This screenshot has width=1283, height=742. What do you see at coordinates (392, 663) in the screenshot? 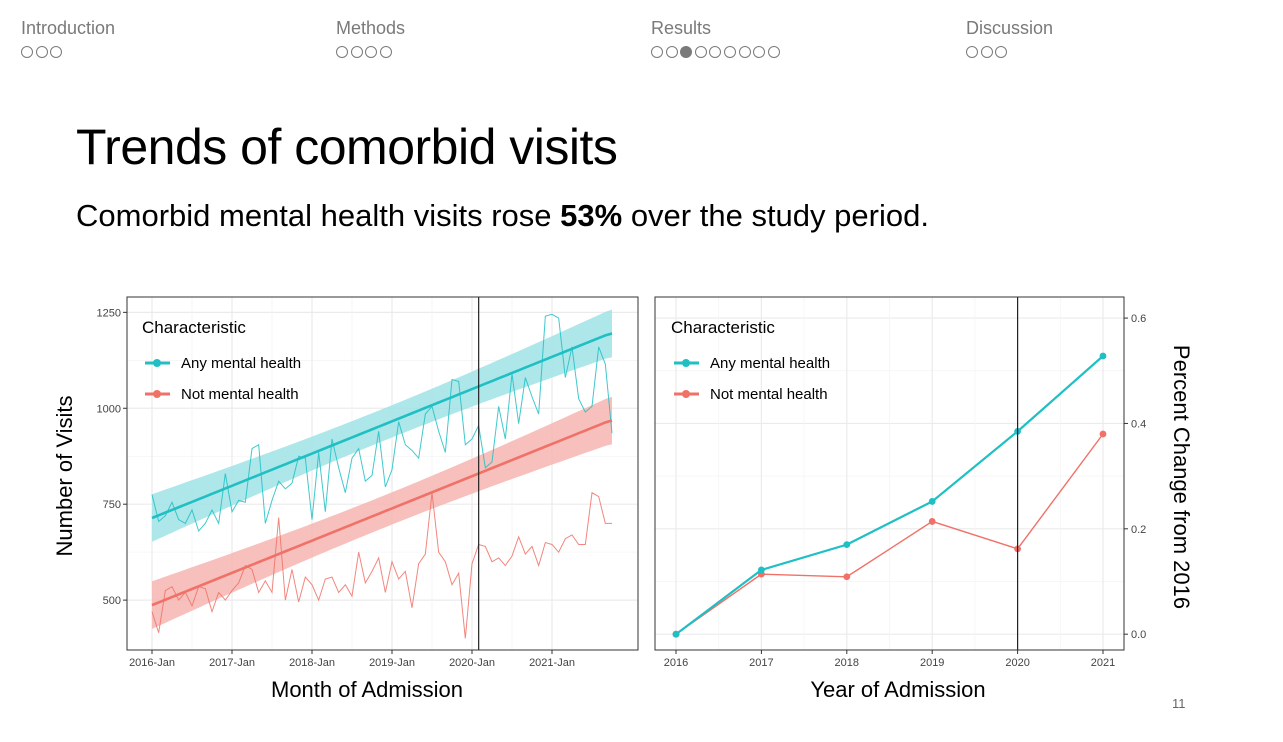
I see `x-tick-label: 2019-Jan` at bounding box center [392, 663].